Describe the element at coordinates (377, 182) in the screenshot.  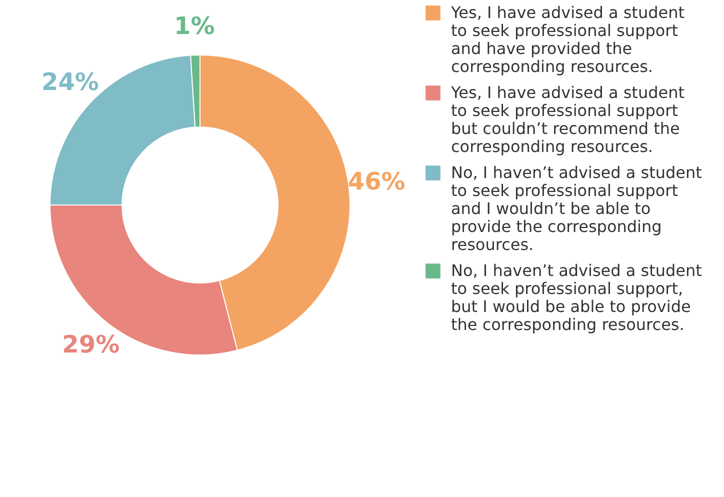
I see `data-label: 46%` at that location.